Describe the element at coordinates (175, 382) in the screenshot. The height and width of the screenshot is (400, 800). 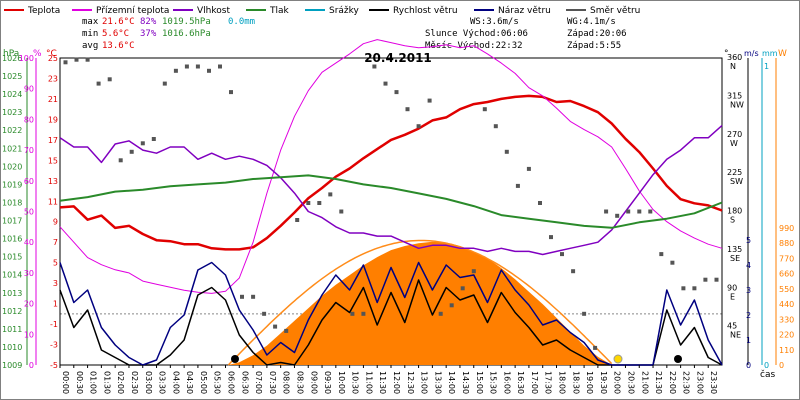
I see `x-tick-label: 04:00` at that location.